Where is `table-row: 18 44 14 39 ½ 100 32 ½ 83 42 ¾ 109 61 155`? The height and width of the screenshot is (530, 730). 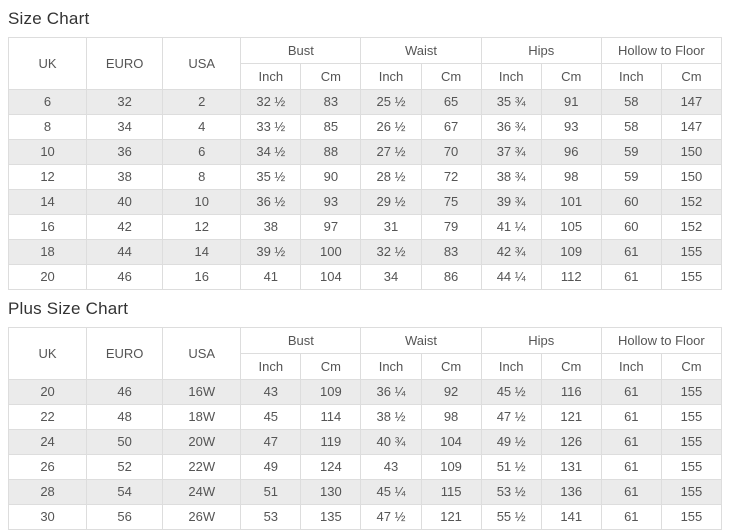 table-row: 18 44 14 39 ½ 100 32 ½ 83 42 ¾ 109 61 155 is located at coordinates (365, 252).